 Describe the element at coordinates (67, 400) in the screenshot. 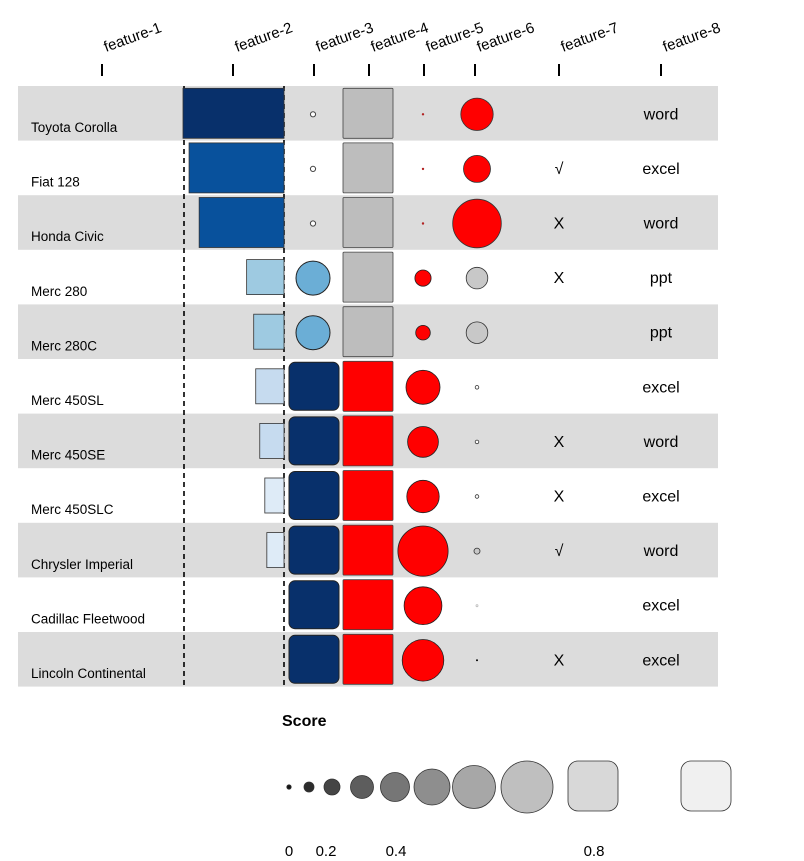

I see `row-label: Merc 450SL` at that location.